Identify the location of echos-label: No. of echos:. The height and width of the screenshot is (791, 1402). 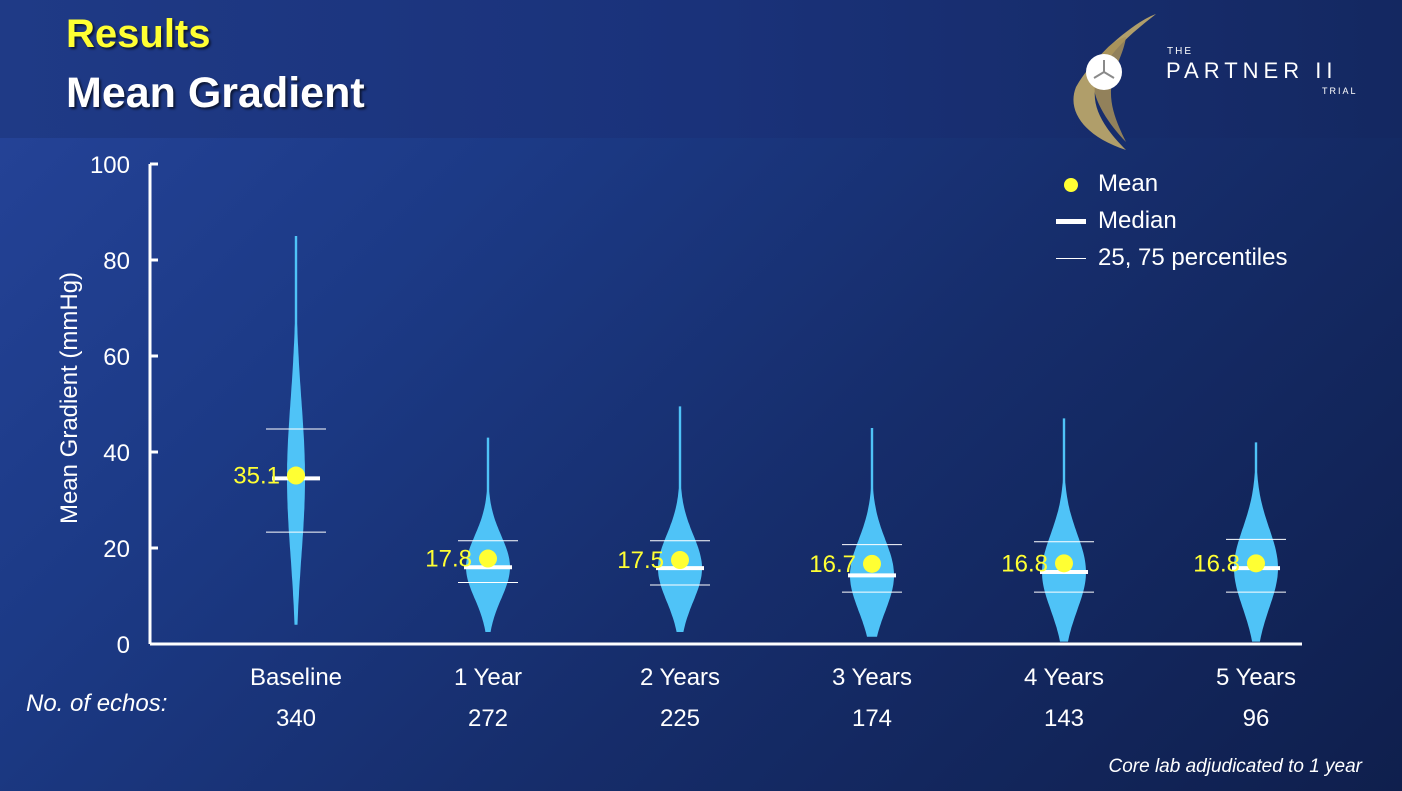
(97, 703).